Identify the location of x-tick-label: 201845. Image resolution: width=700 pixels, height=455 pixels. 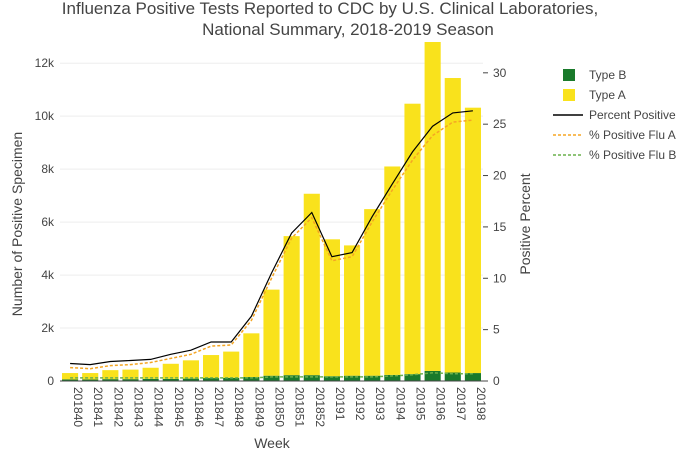
(179, 407).